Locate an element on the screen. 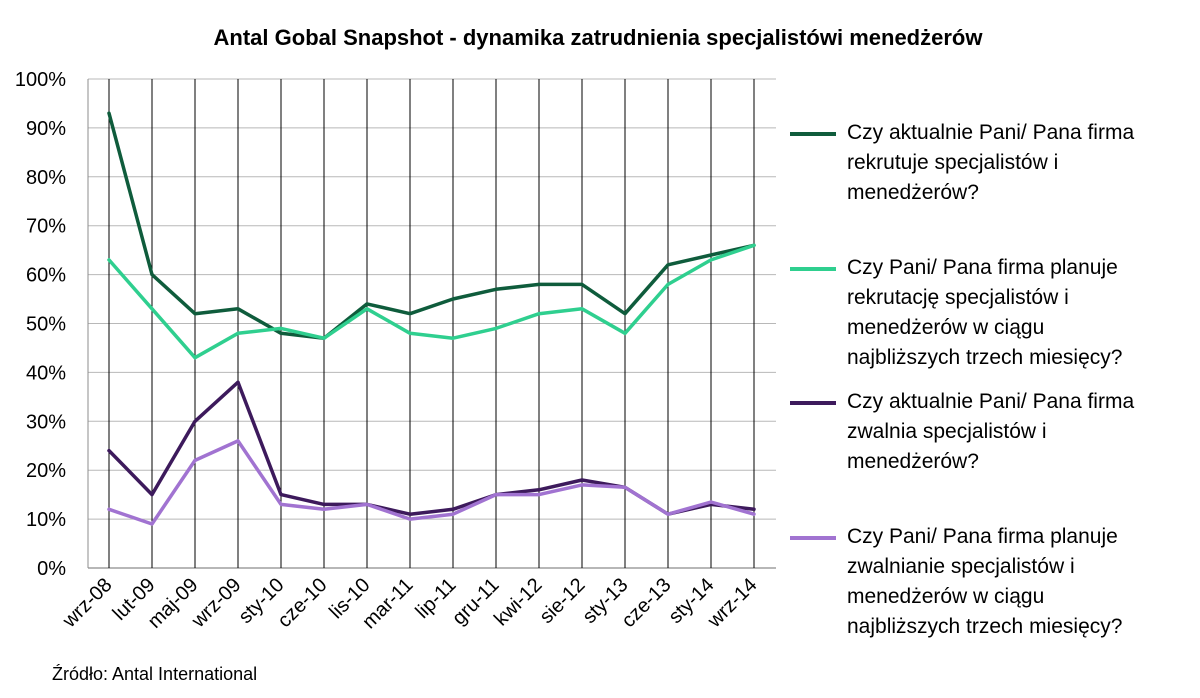 This screenshot has width=1200, height=698. y-tick-label: 20% is located at coordinates (46, 471).